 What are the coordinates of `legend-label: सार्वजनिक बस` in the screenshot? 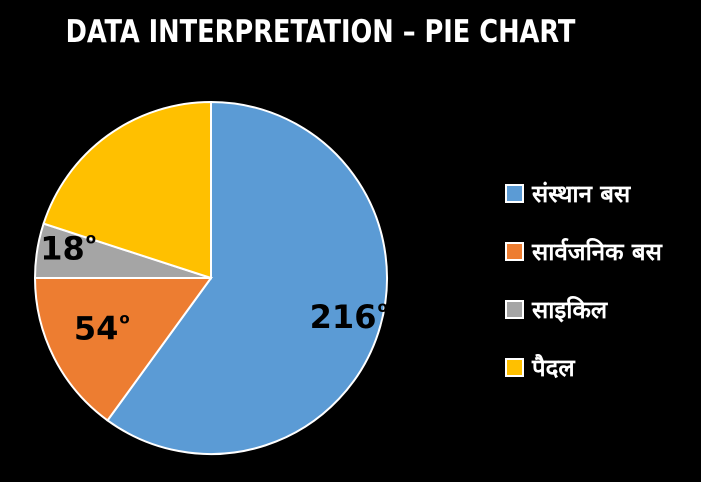 It's located at (597, 251).